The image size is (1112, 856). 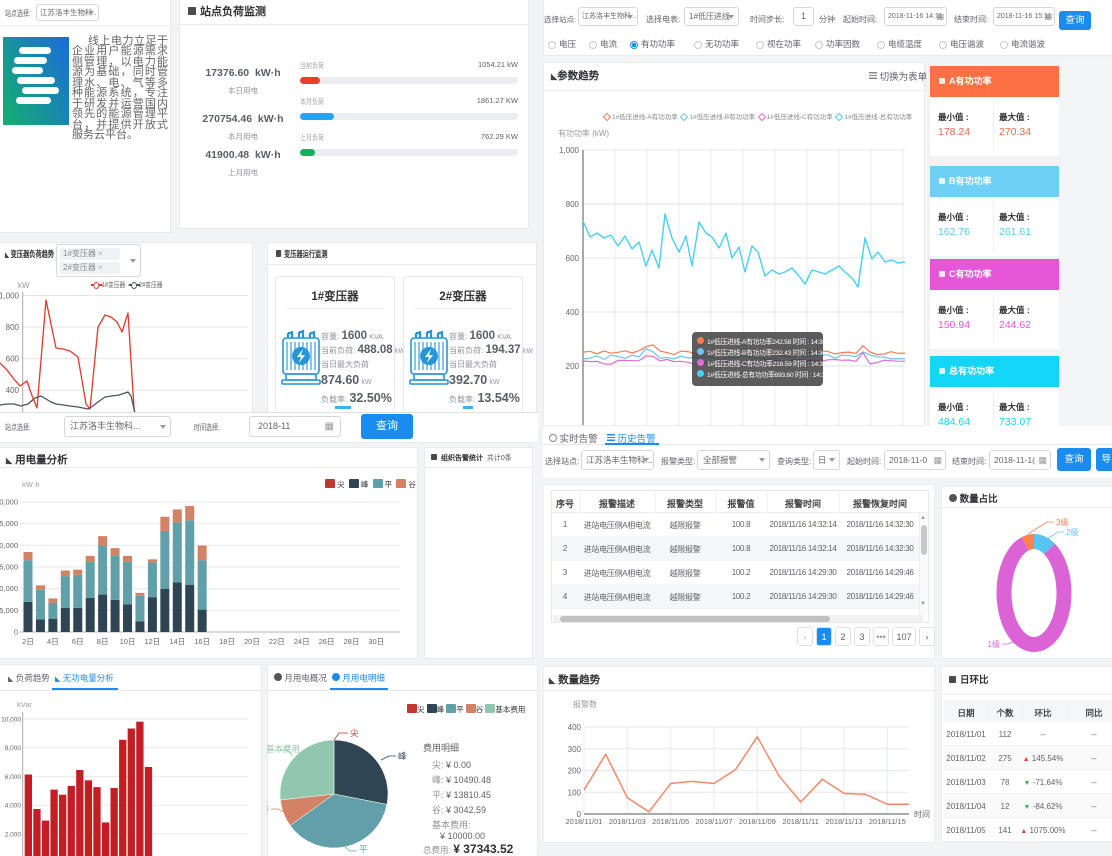 What do you see at coordinates (103, 641) in the screenshot?
I see `svg-text: 8日` at bounding box center [103, 641].